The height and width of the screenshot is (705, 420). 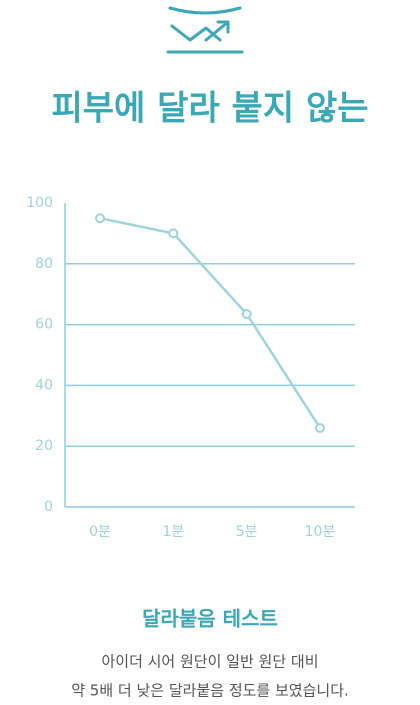 What do you see at coordinates (209, 662) in the screenshot?
I see `caption-line: 아이더 시어 원단이 일반 원단 대비` at bounding box center [209, 662].